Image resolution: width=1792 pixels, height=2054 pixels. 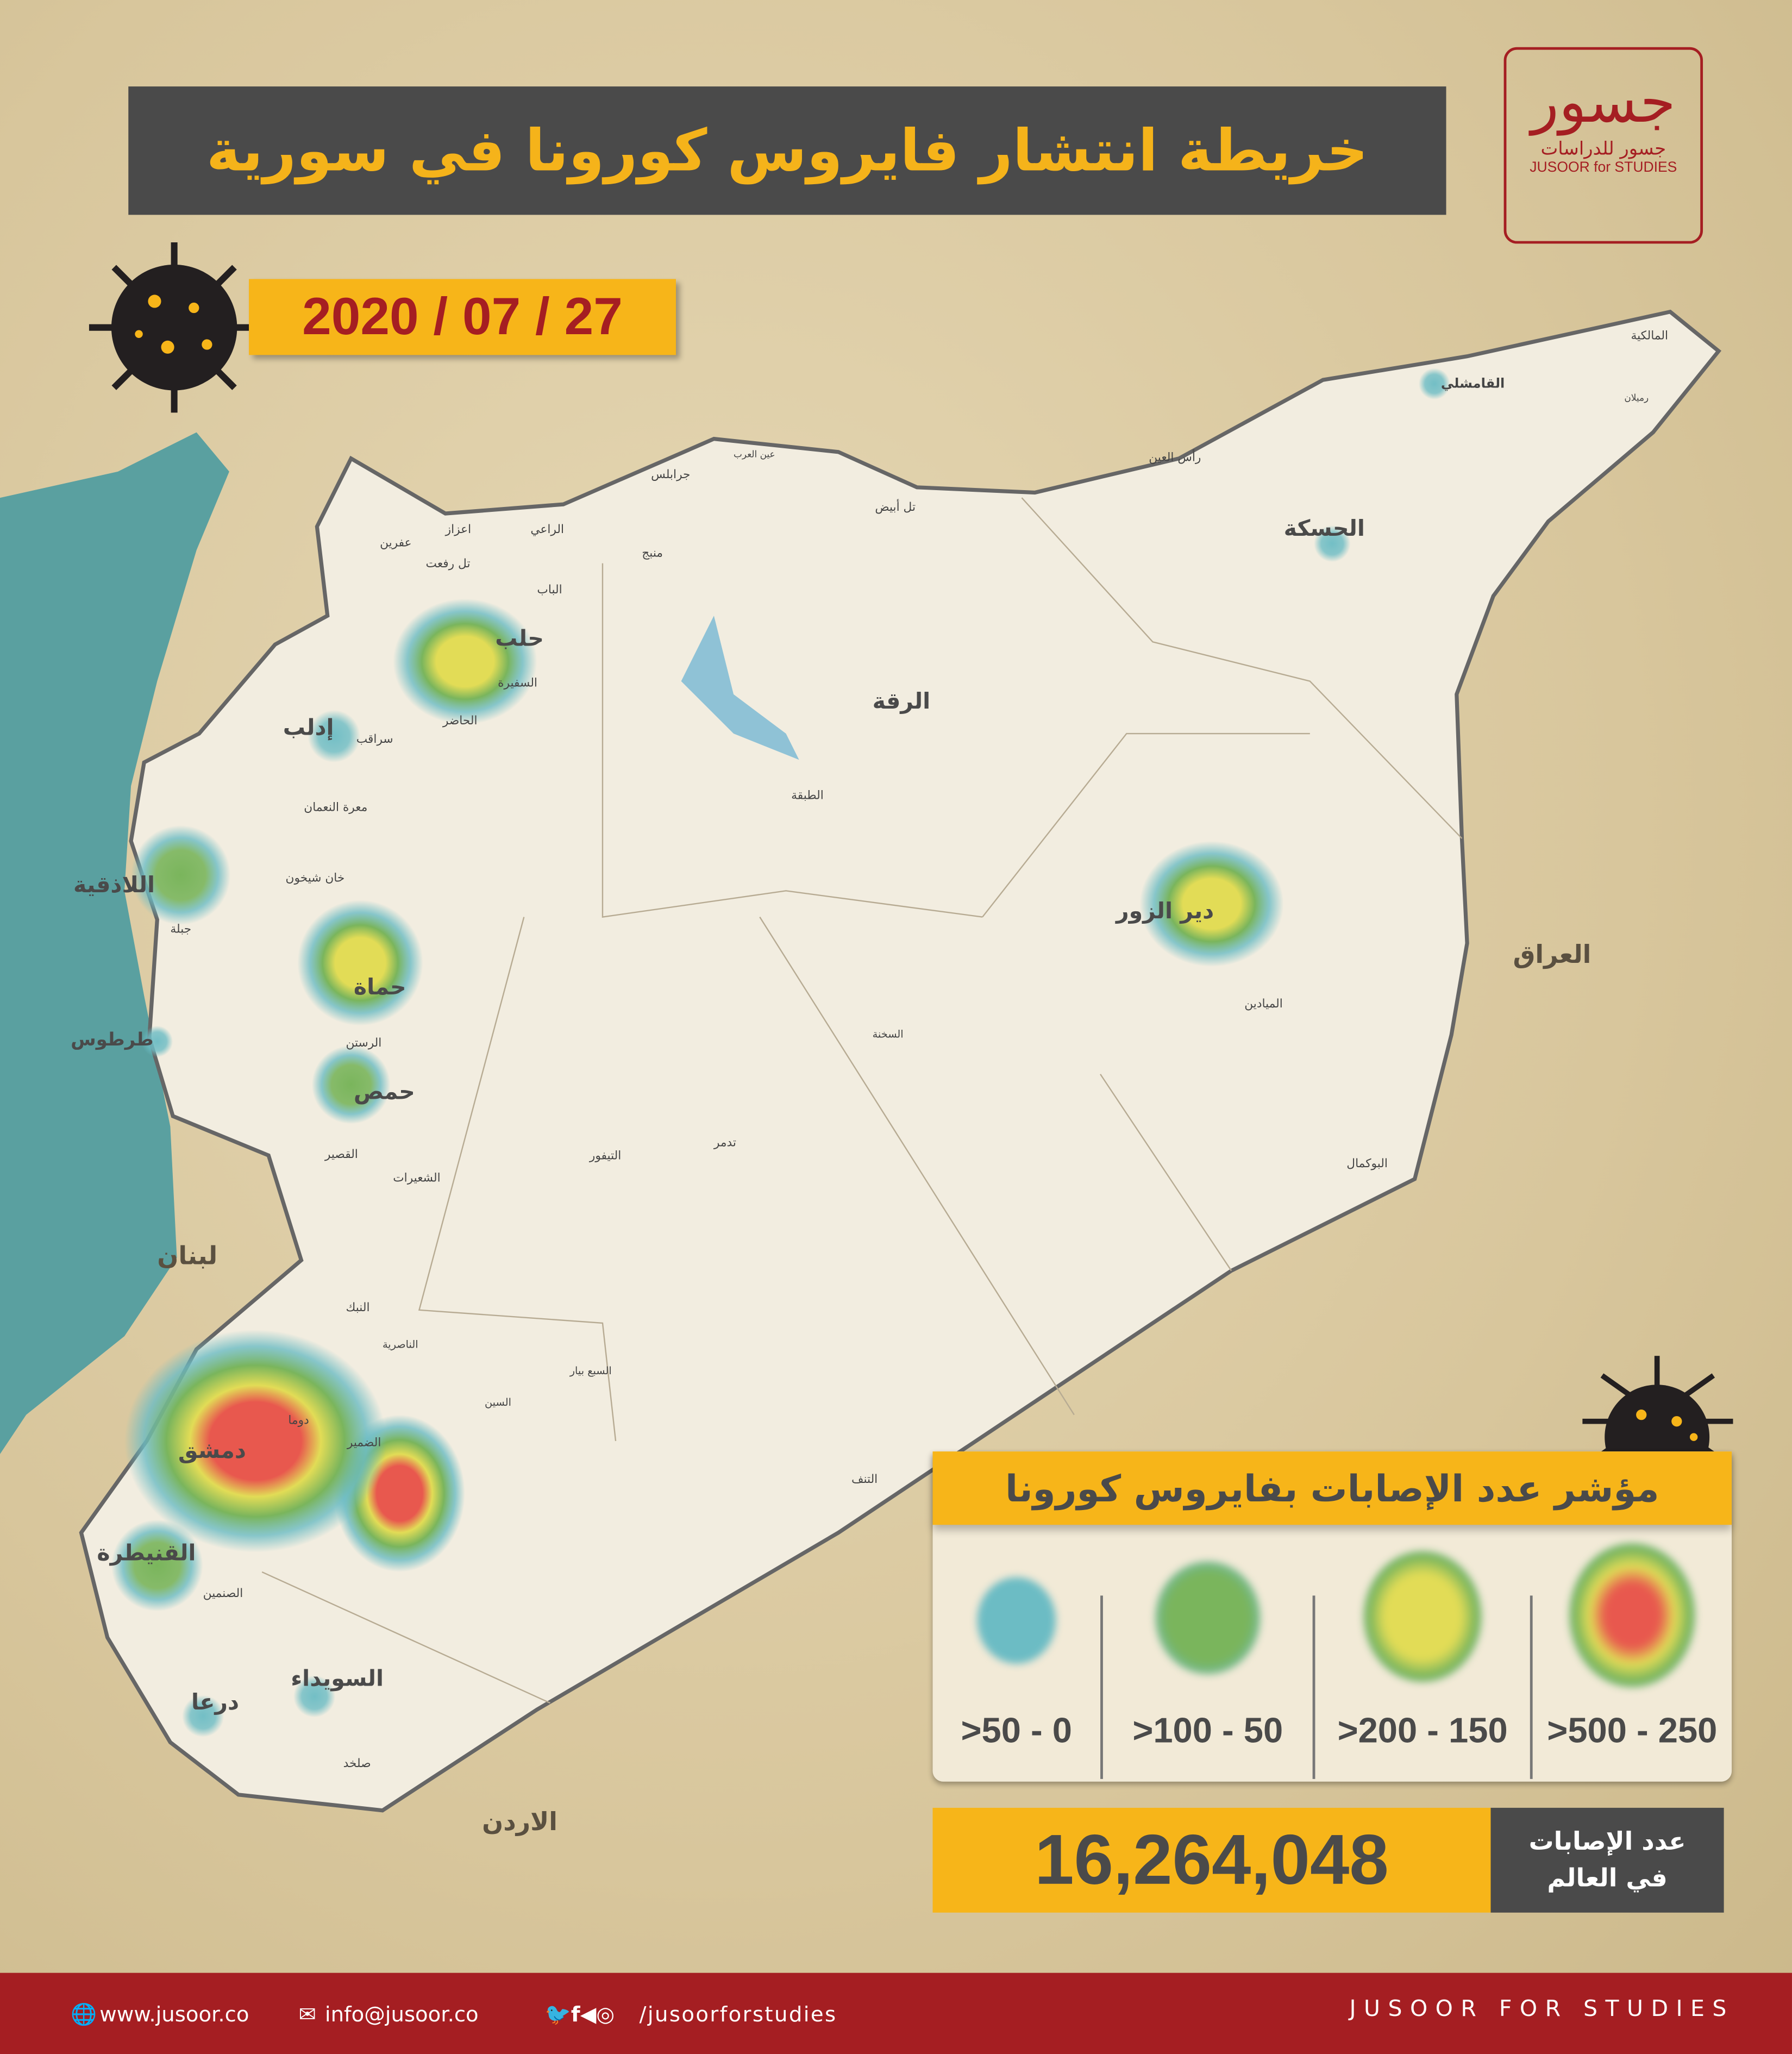 What do you see at coordinates (401, 2014) in the screenshot?
I see `email-link: info@jusoor.co` at bounding box center [401, 2014].